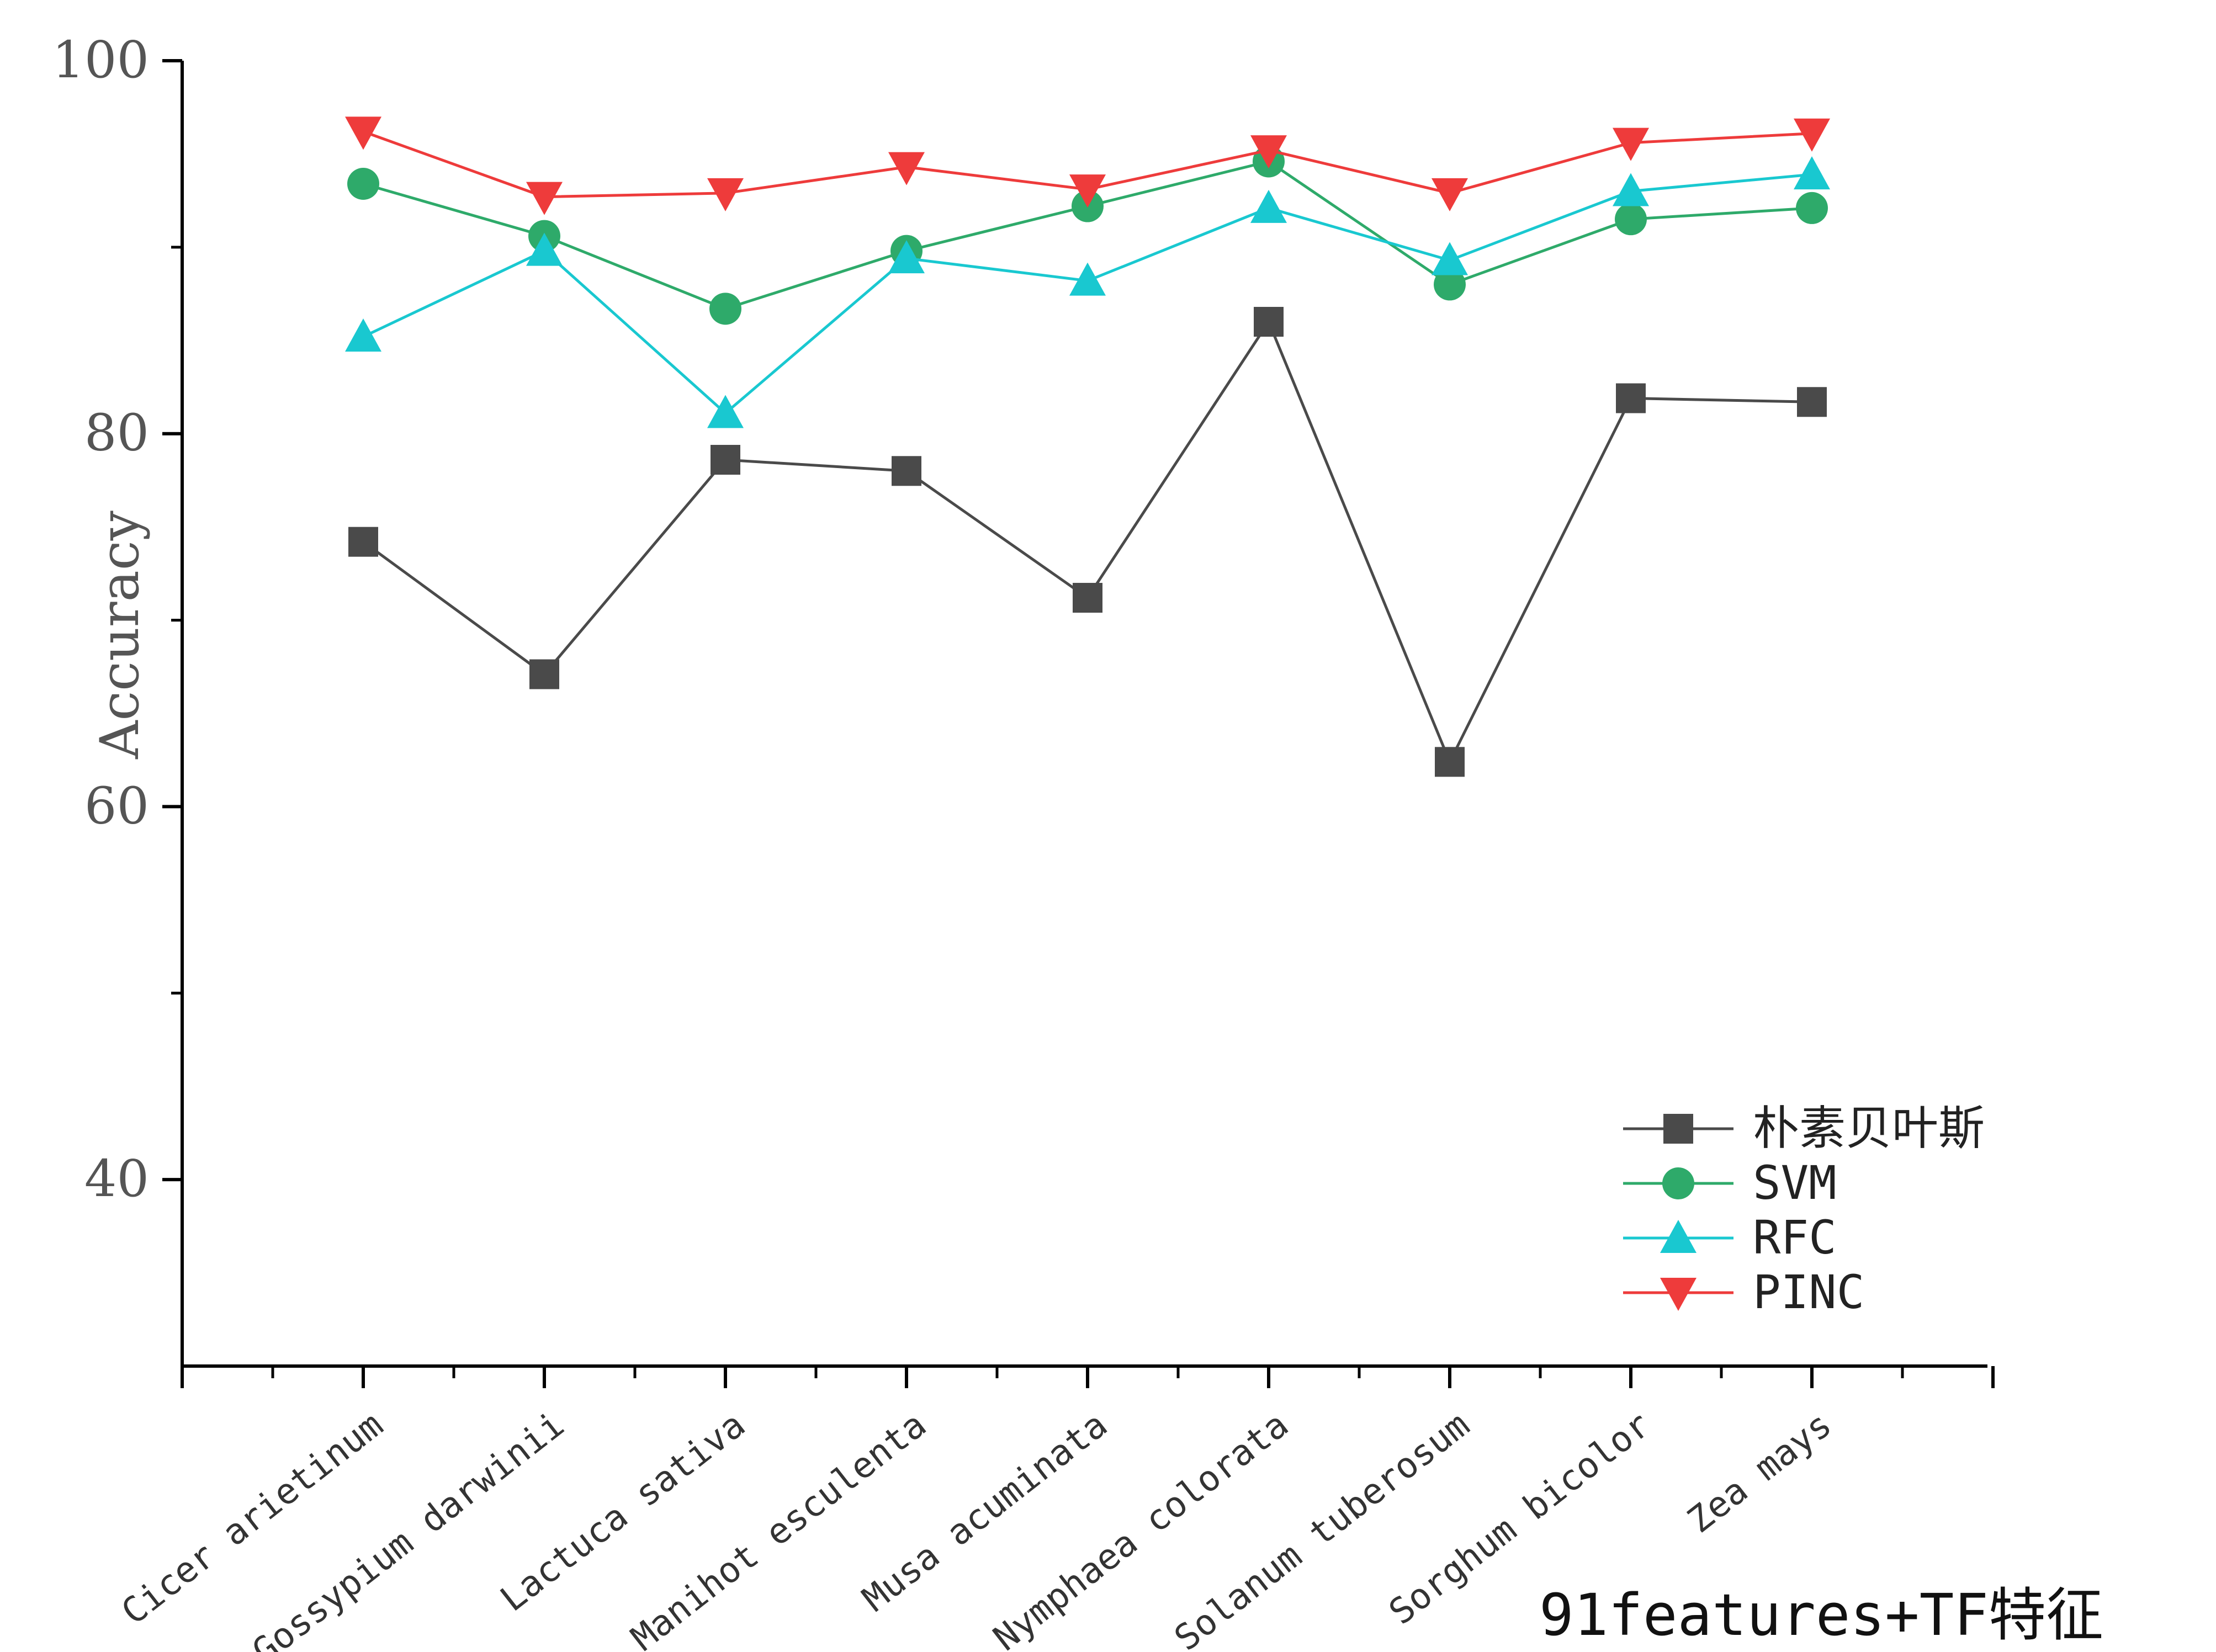 The height and width of the screenshot is (1652, 2216). I want to click on chart-caption: 91features+TF特征, so click(1821, 1615).